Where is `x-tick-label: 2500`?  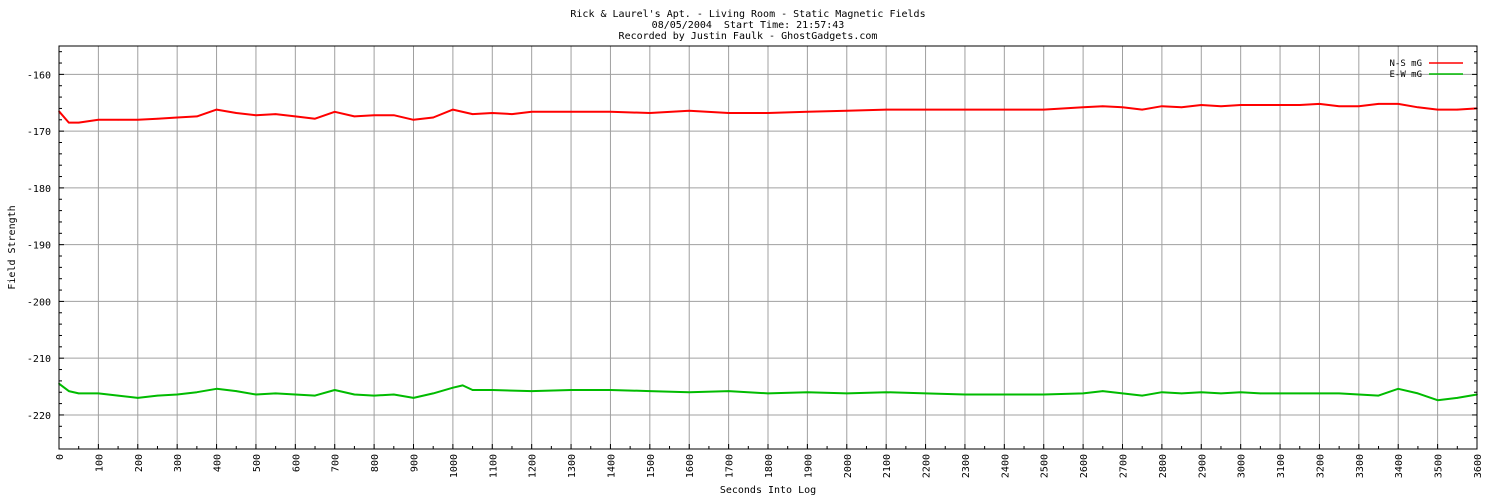 x-tick-label: 2500 is located at coordinates (1045, 466).